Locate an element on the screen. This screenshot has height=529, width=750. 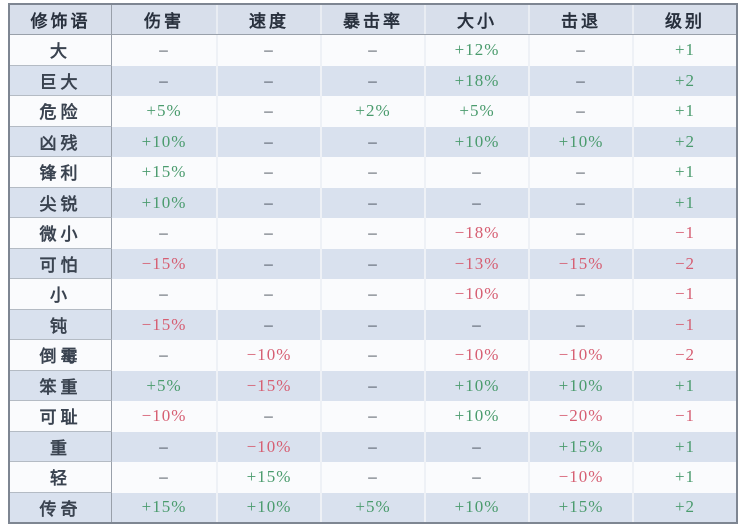
row-label: 传奇 is located at coordinates (61, 507).